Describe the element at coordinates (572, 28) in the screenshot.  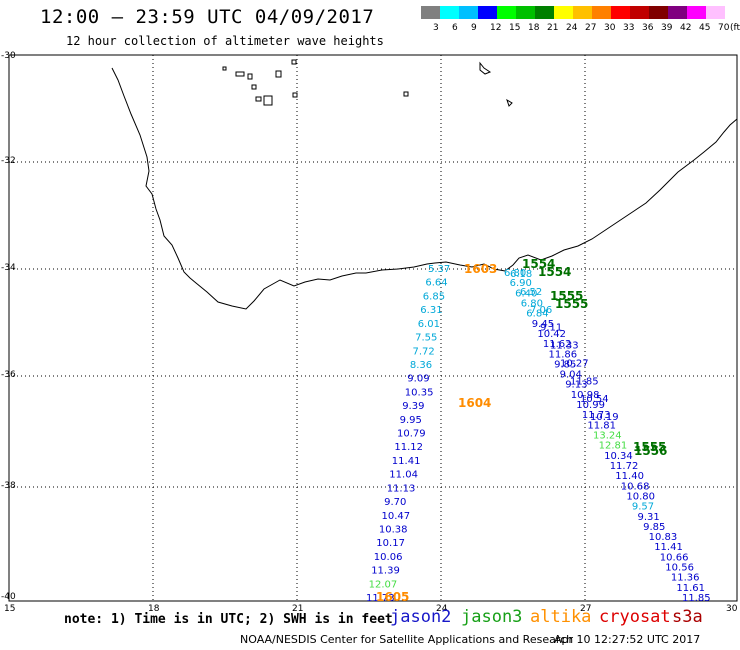
I see `legend-label: 24` at that location.